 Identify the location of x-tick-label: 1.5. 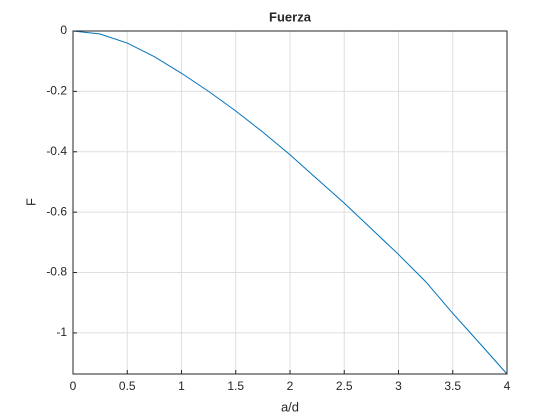
(235, 386).